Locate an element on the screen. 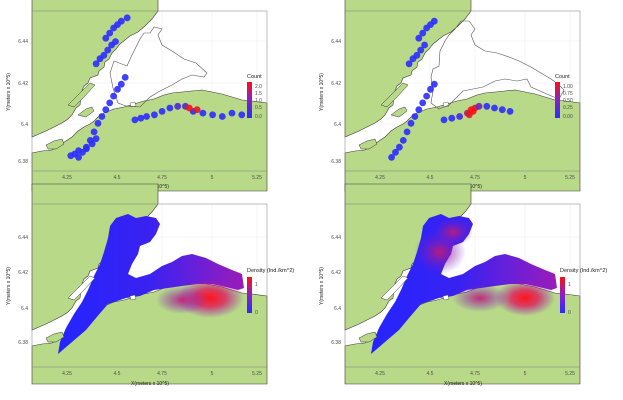 The width and height of the screenshot is (623, 400). density-surface is located at coordinates (151, 284).